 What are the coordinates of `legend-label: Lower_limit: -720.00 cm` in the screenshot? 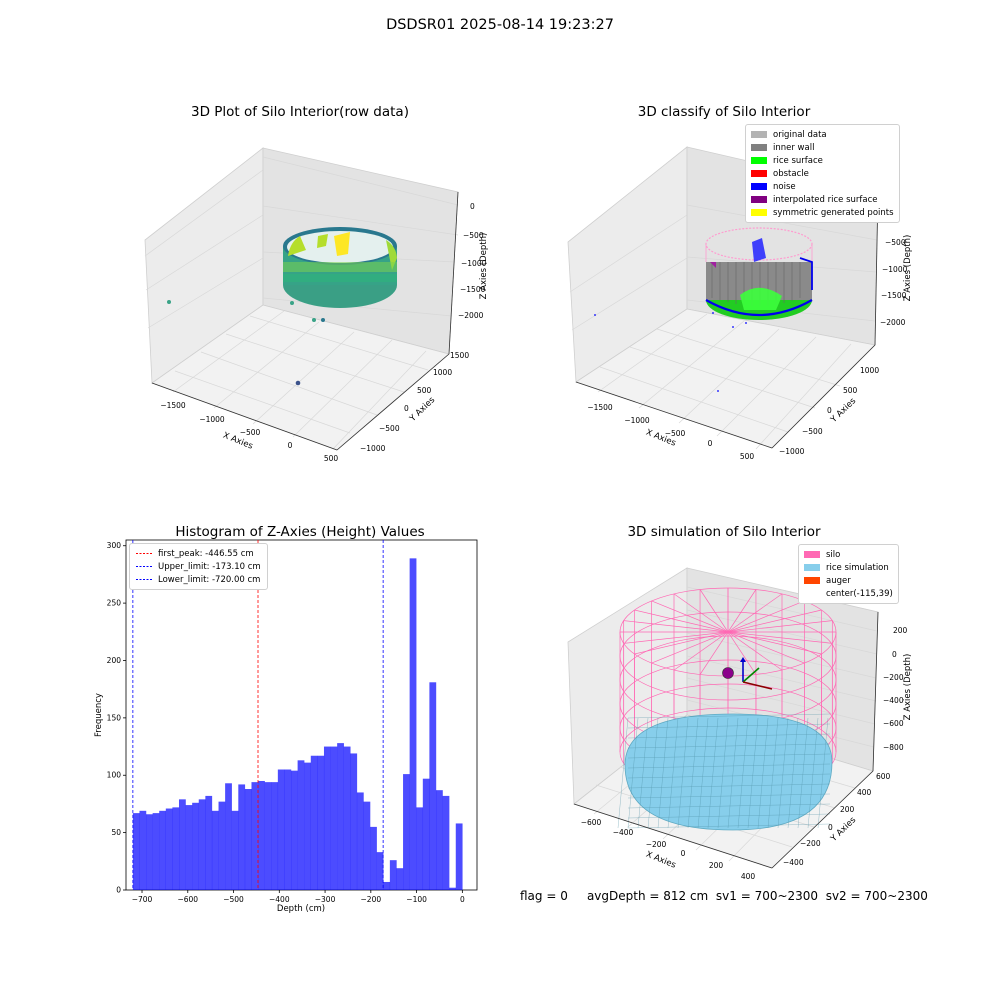 It's located at (209, 579).